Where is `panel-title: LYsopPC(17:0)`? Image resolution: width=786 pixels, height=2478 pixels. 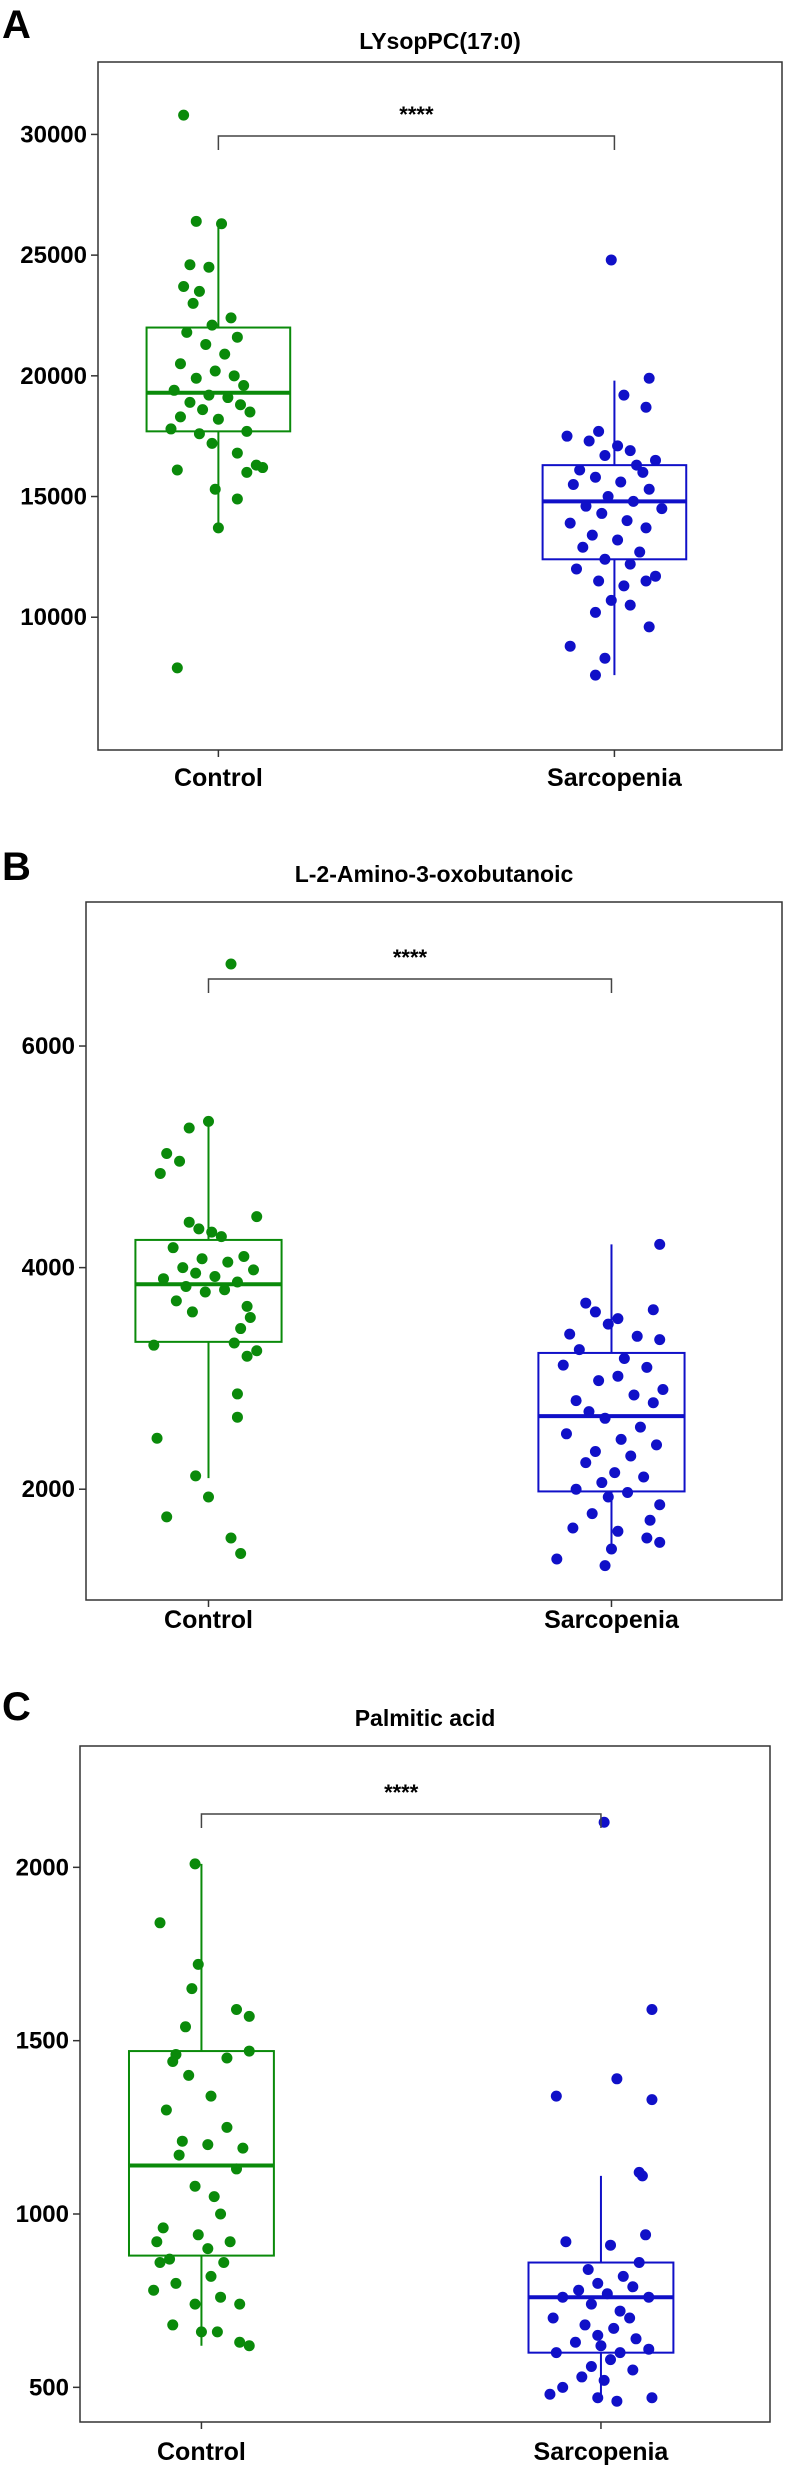
panel-title: LYsopPC(17:0) is located at coordinates (439, 41).